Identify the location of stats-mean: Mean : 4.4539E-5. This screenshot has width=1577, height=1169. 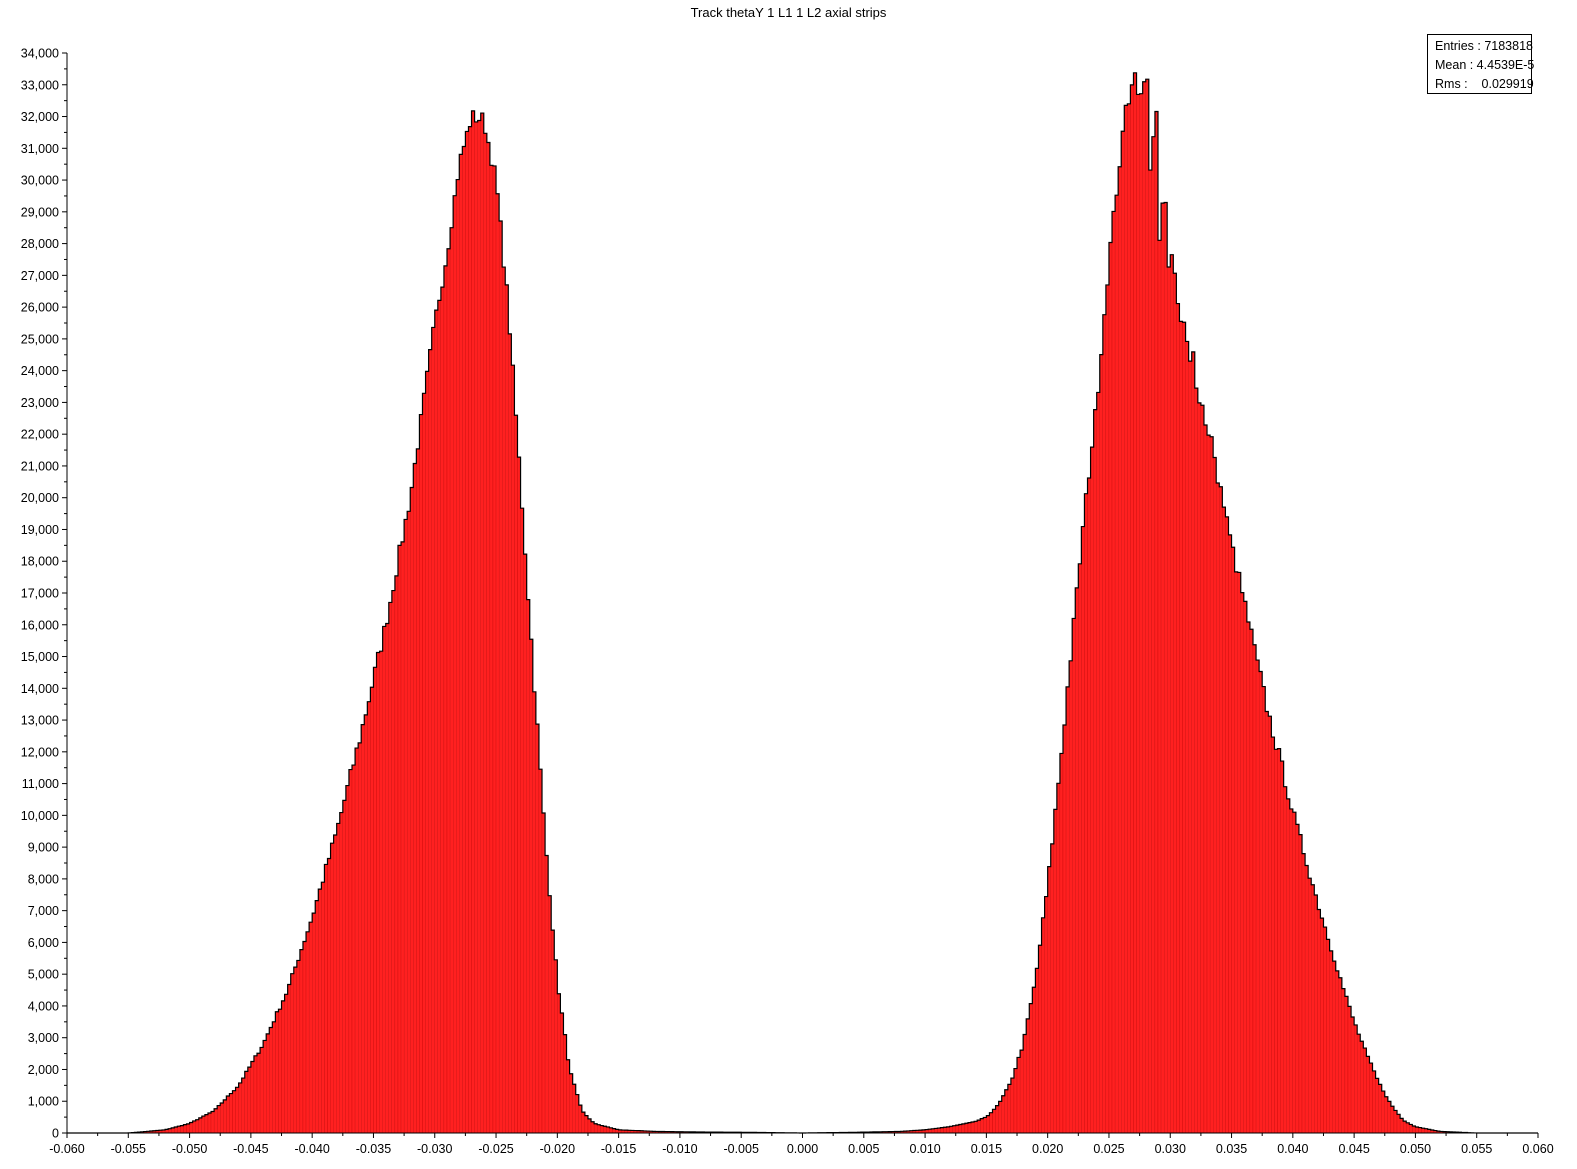
(1485, 65).